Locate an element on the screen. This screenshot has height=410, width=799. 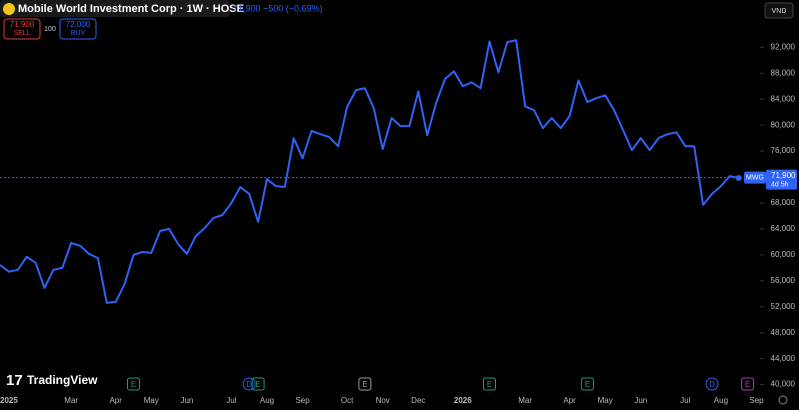
settings-icon is located at coordinates (783, 400).